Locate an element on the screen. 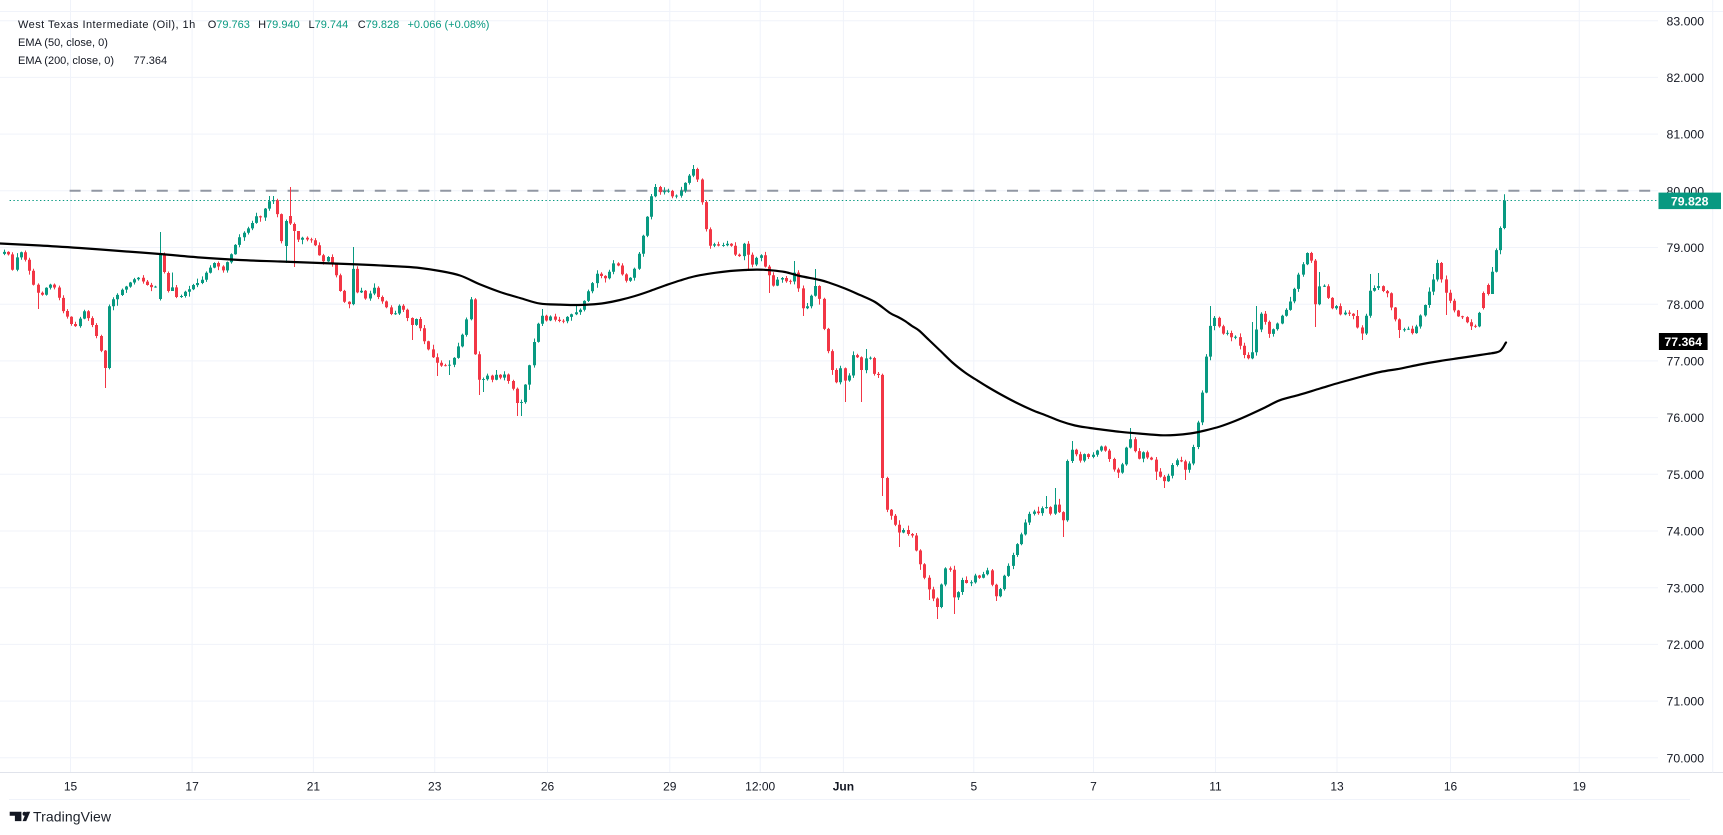  svg-text: 5 is located at coordinates (973, 787).